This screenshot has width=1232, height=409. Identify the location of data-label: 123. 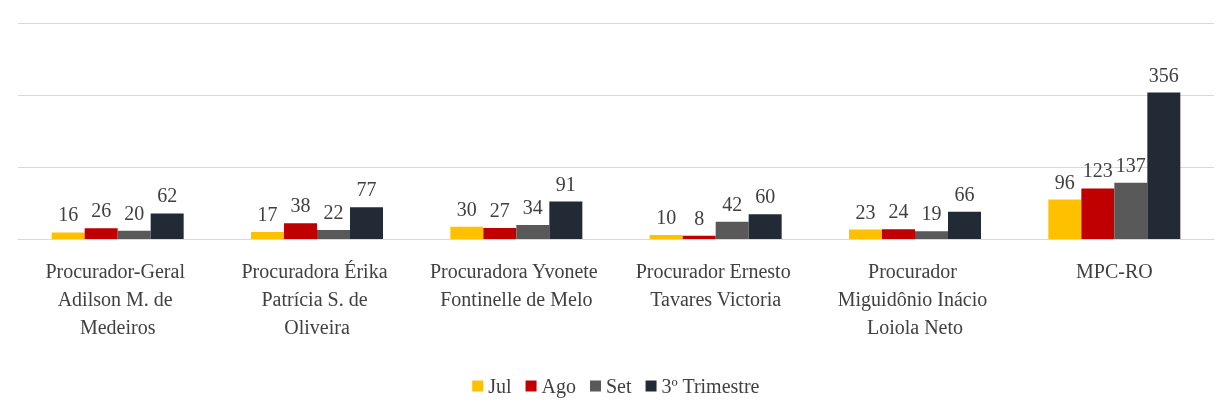
(1097, 170).